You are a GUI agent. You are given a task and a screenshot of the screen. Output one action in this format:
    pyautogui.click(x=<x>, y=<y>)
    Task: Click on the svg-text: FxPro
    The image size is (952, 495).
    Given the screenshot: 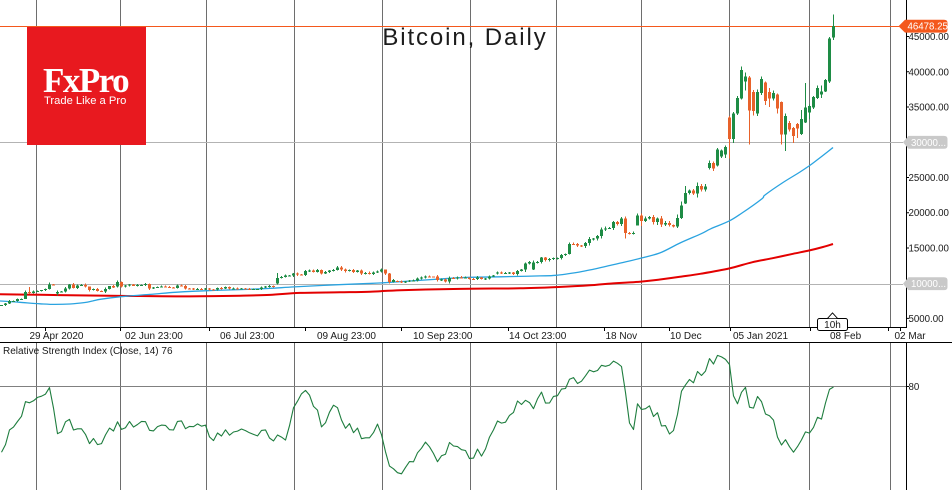 What is the action you would take?
    pyautogui.click(x=86, y=80)
    